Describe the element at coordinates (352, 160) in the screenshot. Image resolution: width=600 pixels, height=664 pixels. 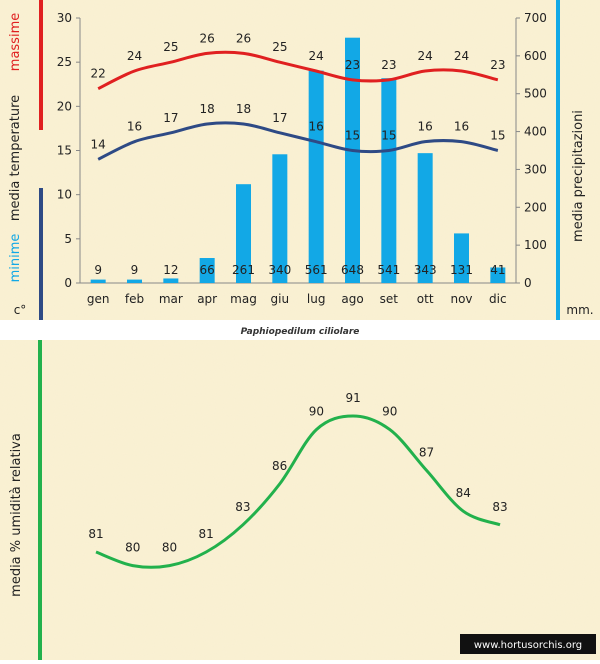
I see `precip-bar-ago` at that location.